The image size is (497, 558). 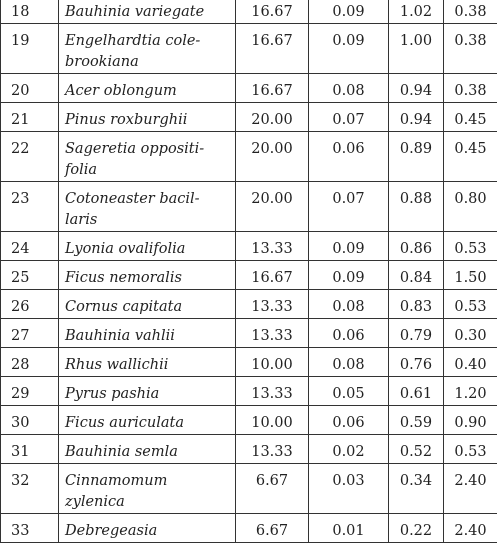 I want to click on value: 0.59, so click(x=416, y=420).